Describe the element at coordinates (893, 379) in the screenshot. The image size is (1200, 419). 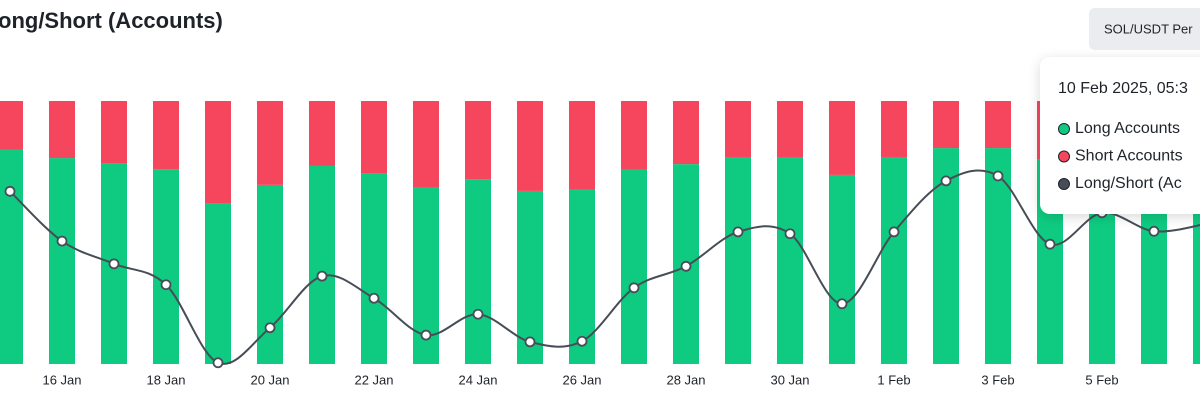
I see `x-tick-label: 1 Feb` at that location.